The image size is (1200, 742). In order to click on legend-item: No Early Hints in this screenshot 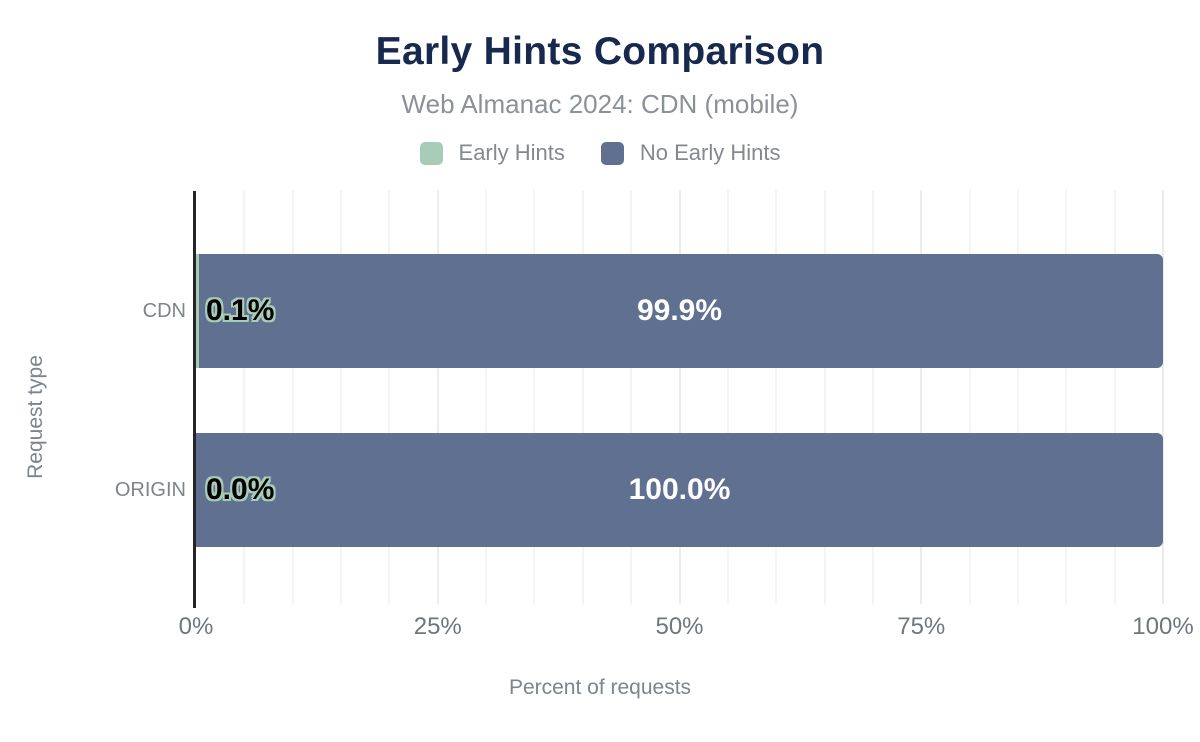, I will do `click(690, 153)`.